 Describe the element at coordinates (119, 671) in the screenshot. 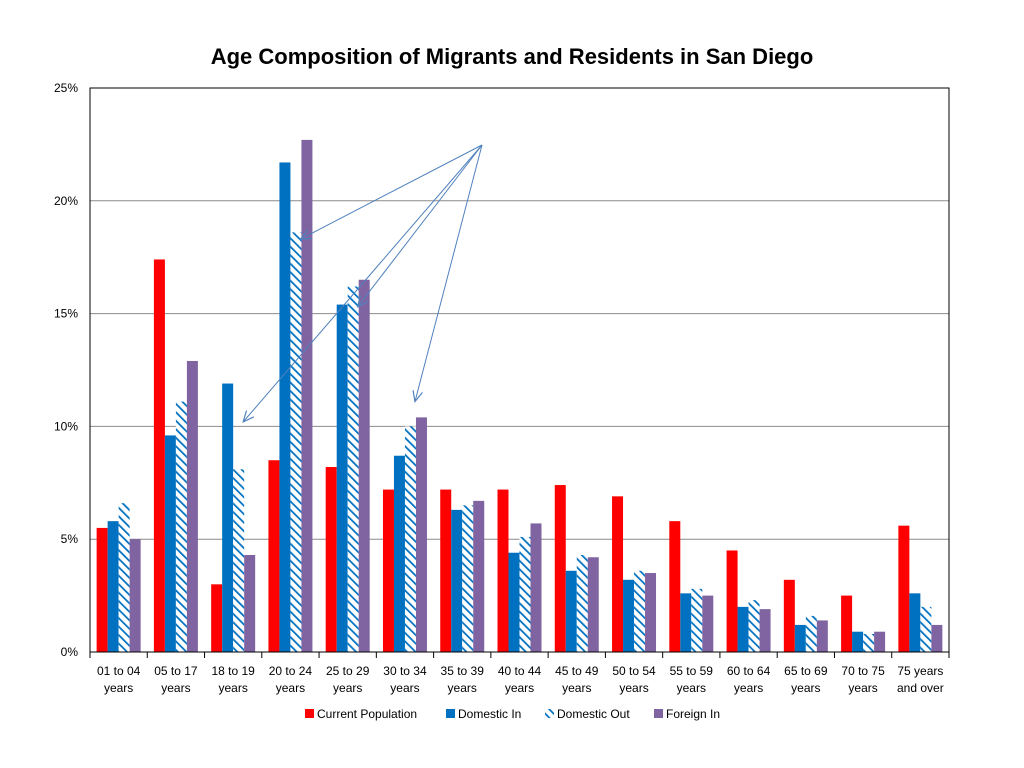

I see `x-tick-label: 01 to 04` at that location.